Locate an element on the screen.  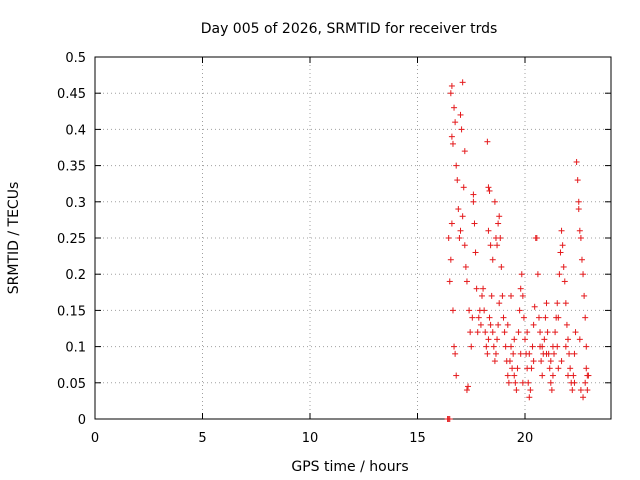
x-tick-label: 20 is located at coordinates (525, 438).